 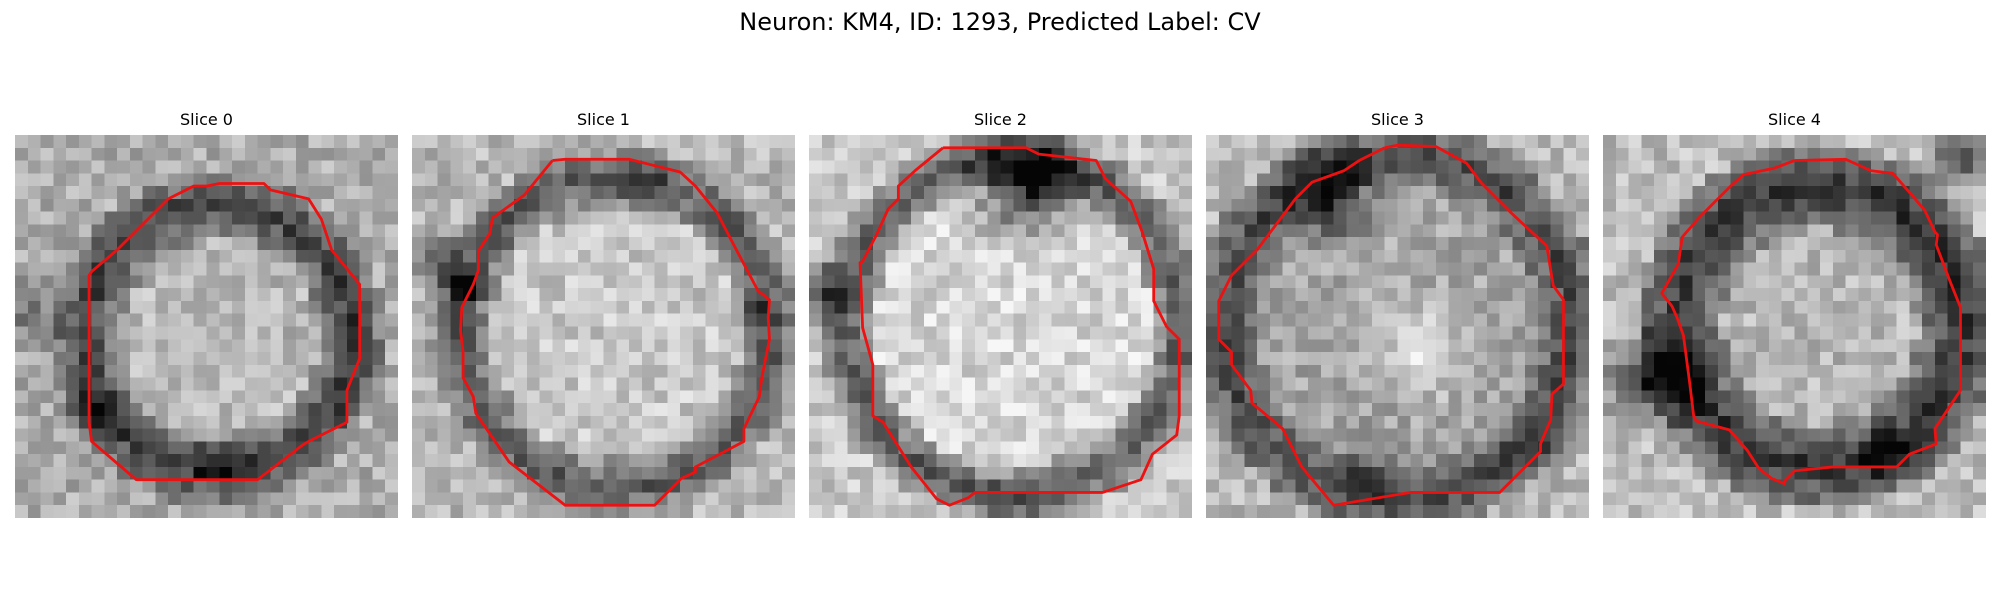 What do you see at coordinates (1794, 119) in the screenshot?
I see `slice-4-title: Slice 4` at bounding box center [1794, 119].